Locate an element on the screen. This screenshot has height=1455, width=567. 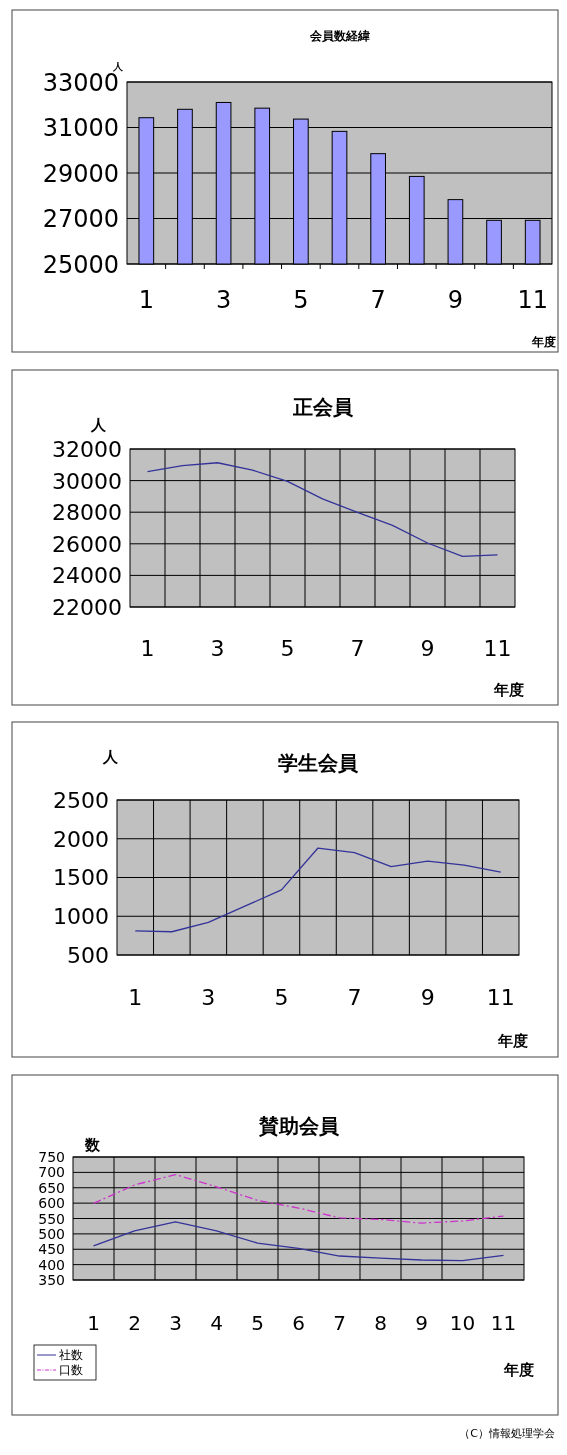
chart-title: 正会員 is located at coordinates (322, 407).